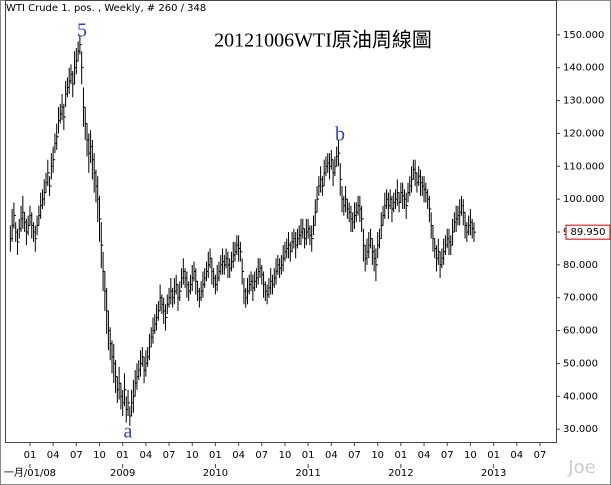 The height and width of the screenshot is (485, 611). I want to click on wave-label: 5, so click(82, 31).